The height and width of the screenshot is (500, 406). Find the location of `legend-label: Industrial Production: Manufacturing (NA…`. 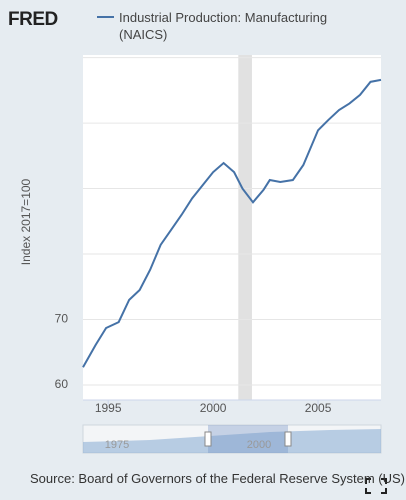

legend-label: Industrial Production: Manufacturing (NA… is located at coordinates (223, 26).